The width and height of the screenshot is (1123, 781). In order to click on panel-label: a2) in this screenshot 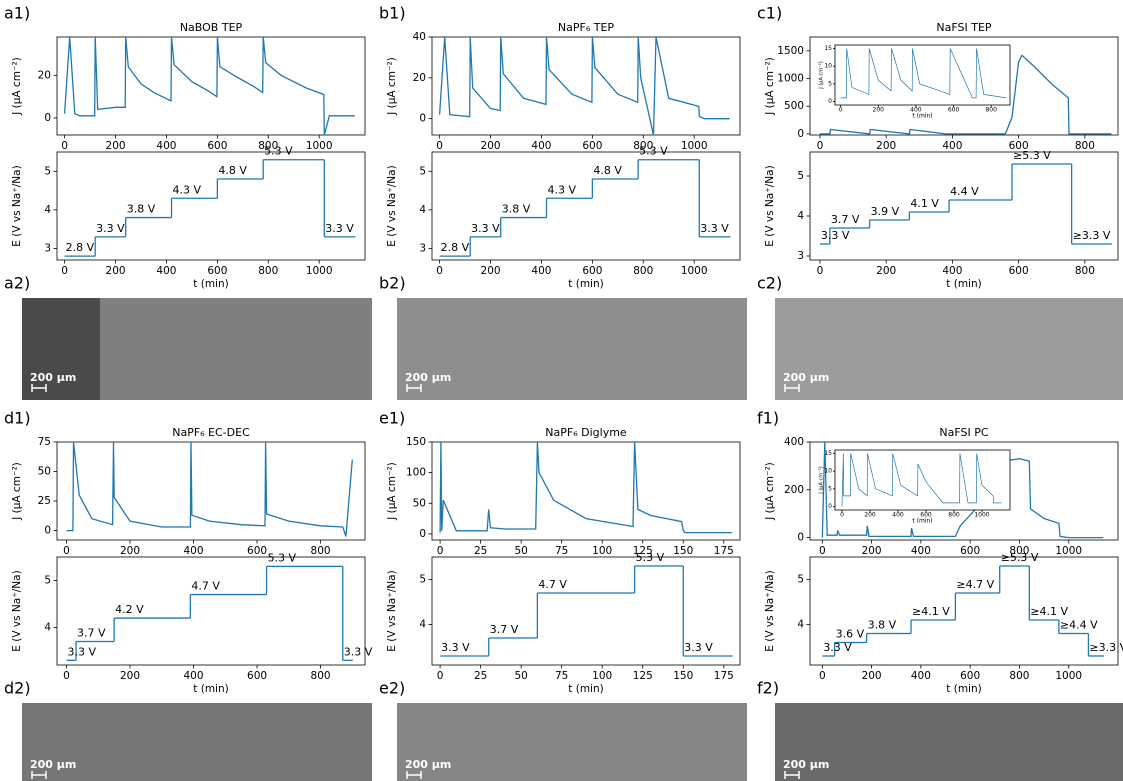, I will do `click(17, 283)`.